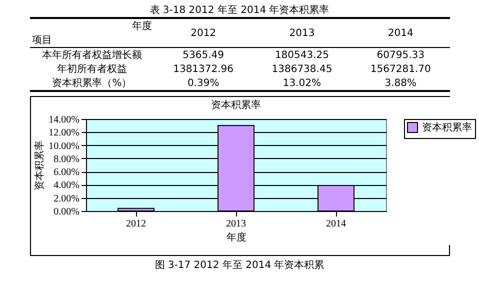  I want to click on text: 180543.25, so click(302, 55).